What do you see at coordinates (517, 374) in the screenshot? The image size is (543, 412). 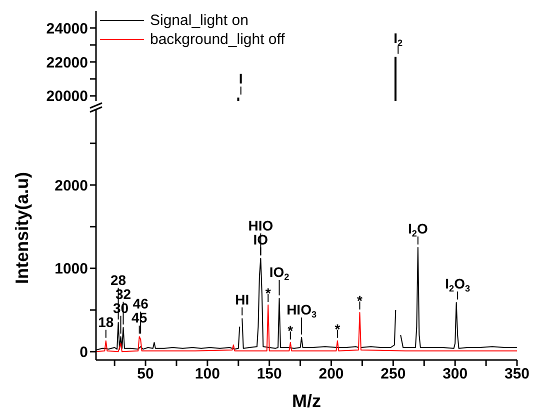 I see `x-tick-label: 350` at bounding box center [517, 374].